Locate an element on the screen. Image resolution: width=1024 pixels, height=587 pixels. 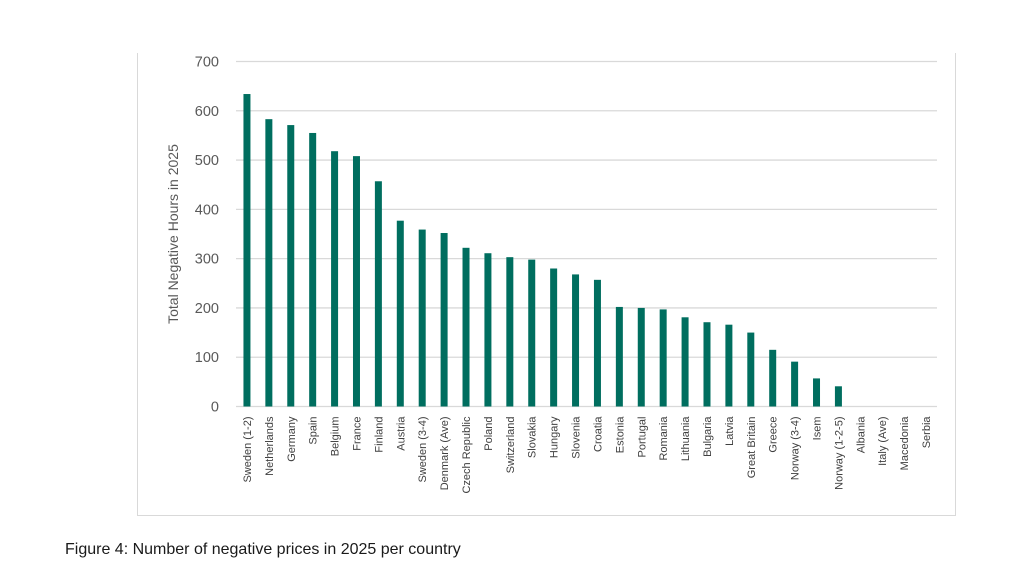
x-tick-label: Romania is located at coordinates (664, 438).